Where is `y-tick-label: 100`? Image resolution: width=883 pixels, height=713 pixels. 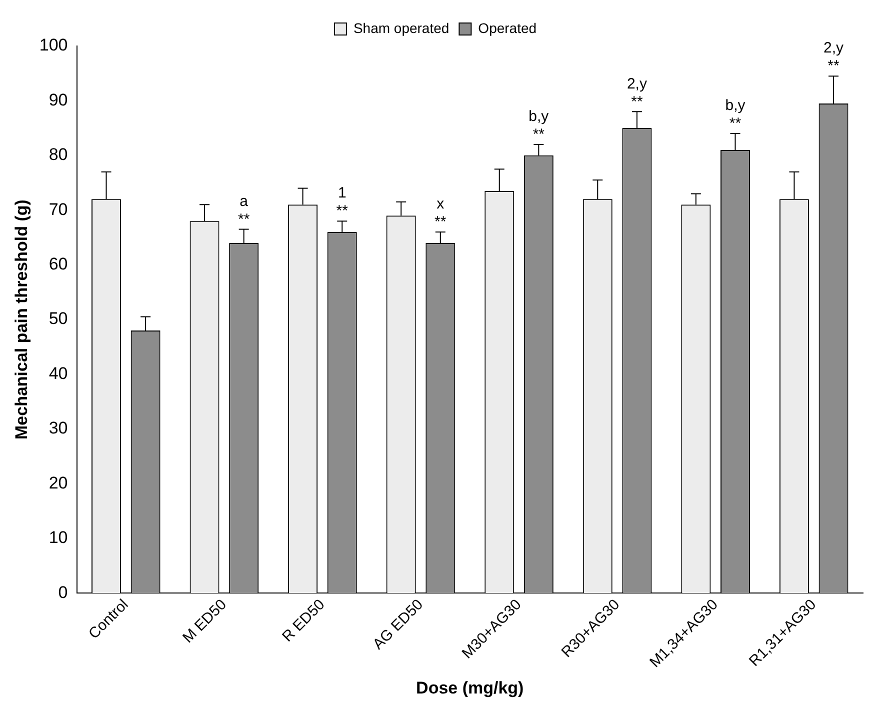 y-tick-label: 100 is located at coordinates (53, 45).